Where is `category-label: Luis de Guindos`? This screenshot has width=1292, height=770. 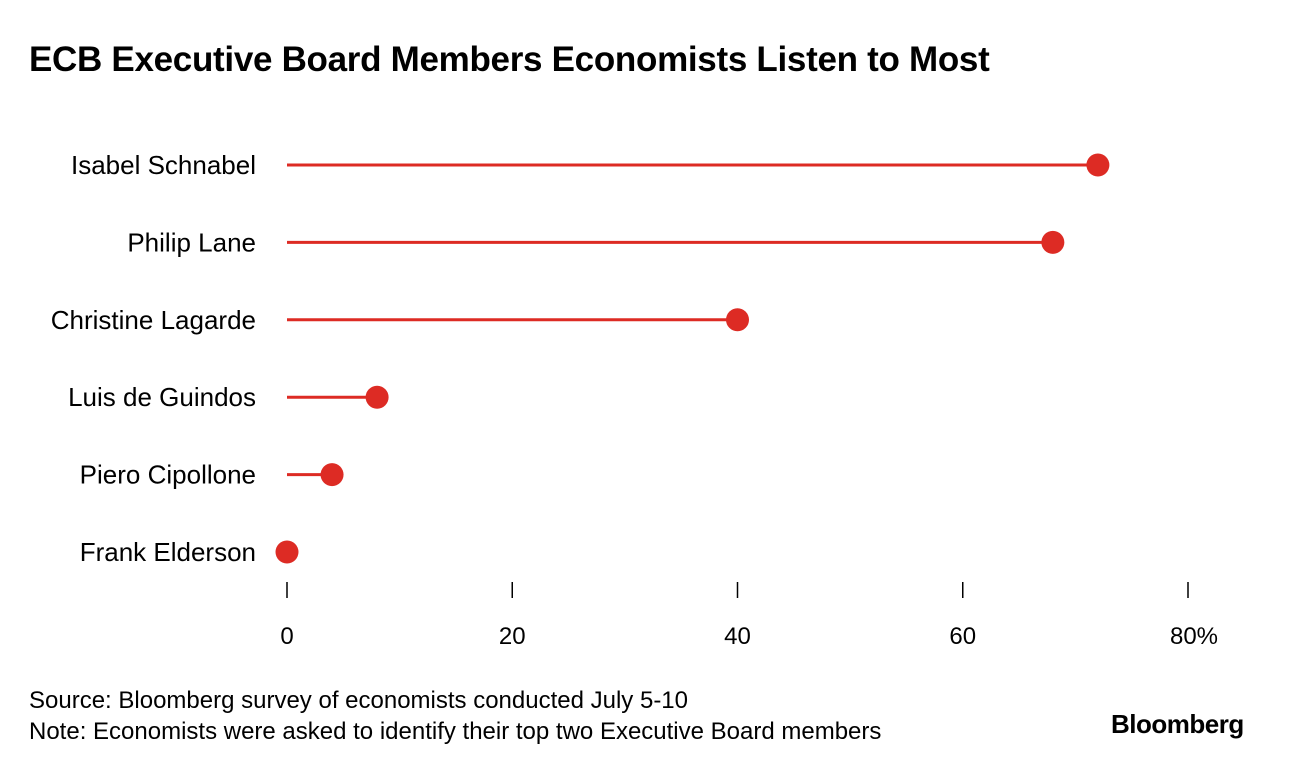
category-label: Luis de Guindos is located at coordinates (162, 397).